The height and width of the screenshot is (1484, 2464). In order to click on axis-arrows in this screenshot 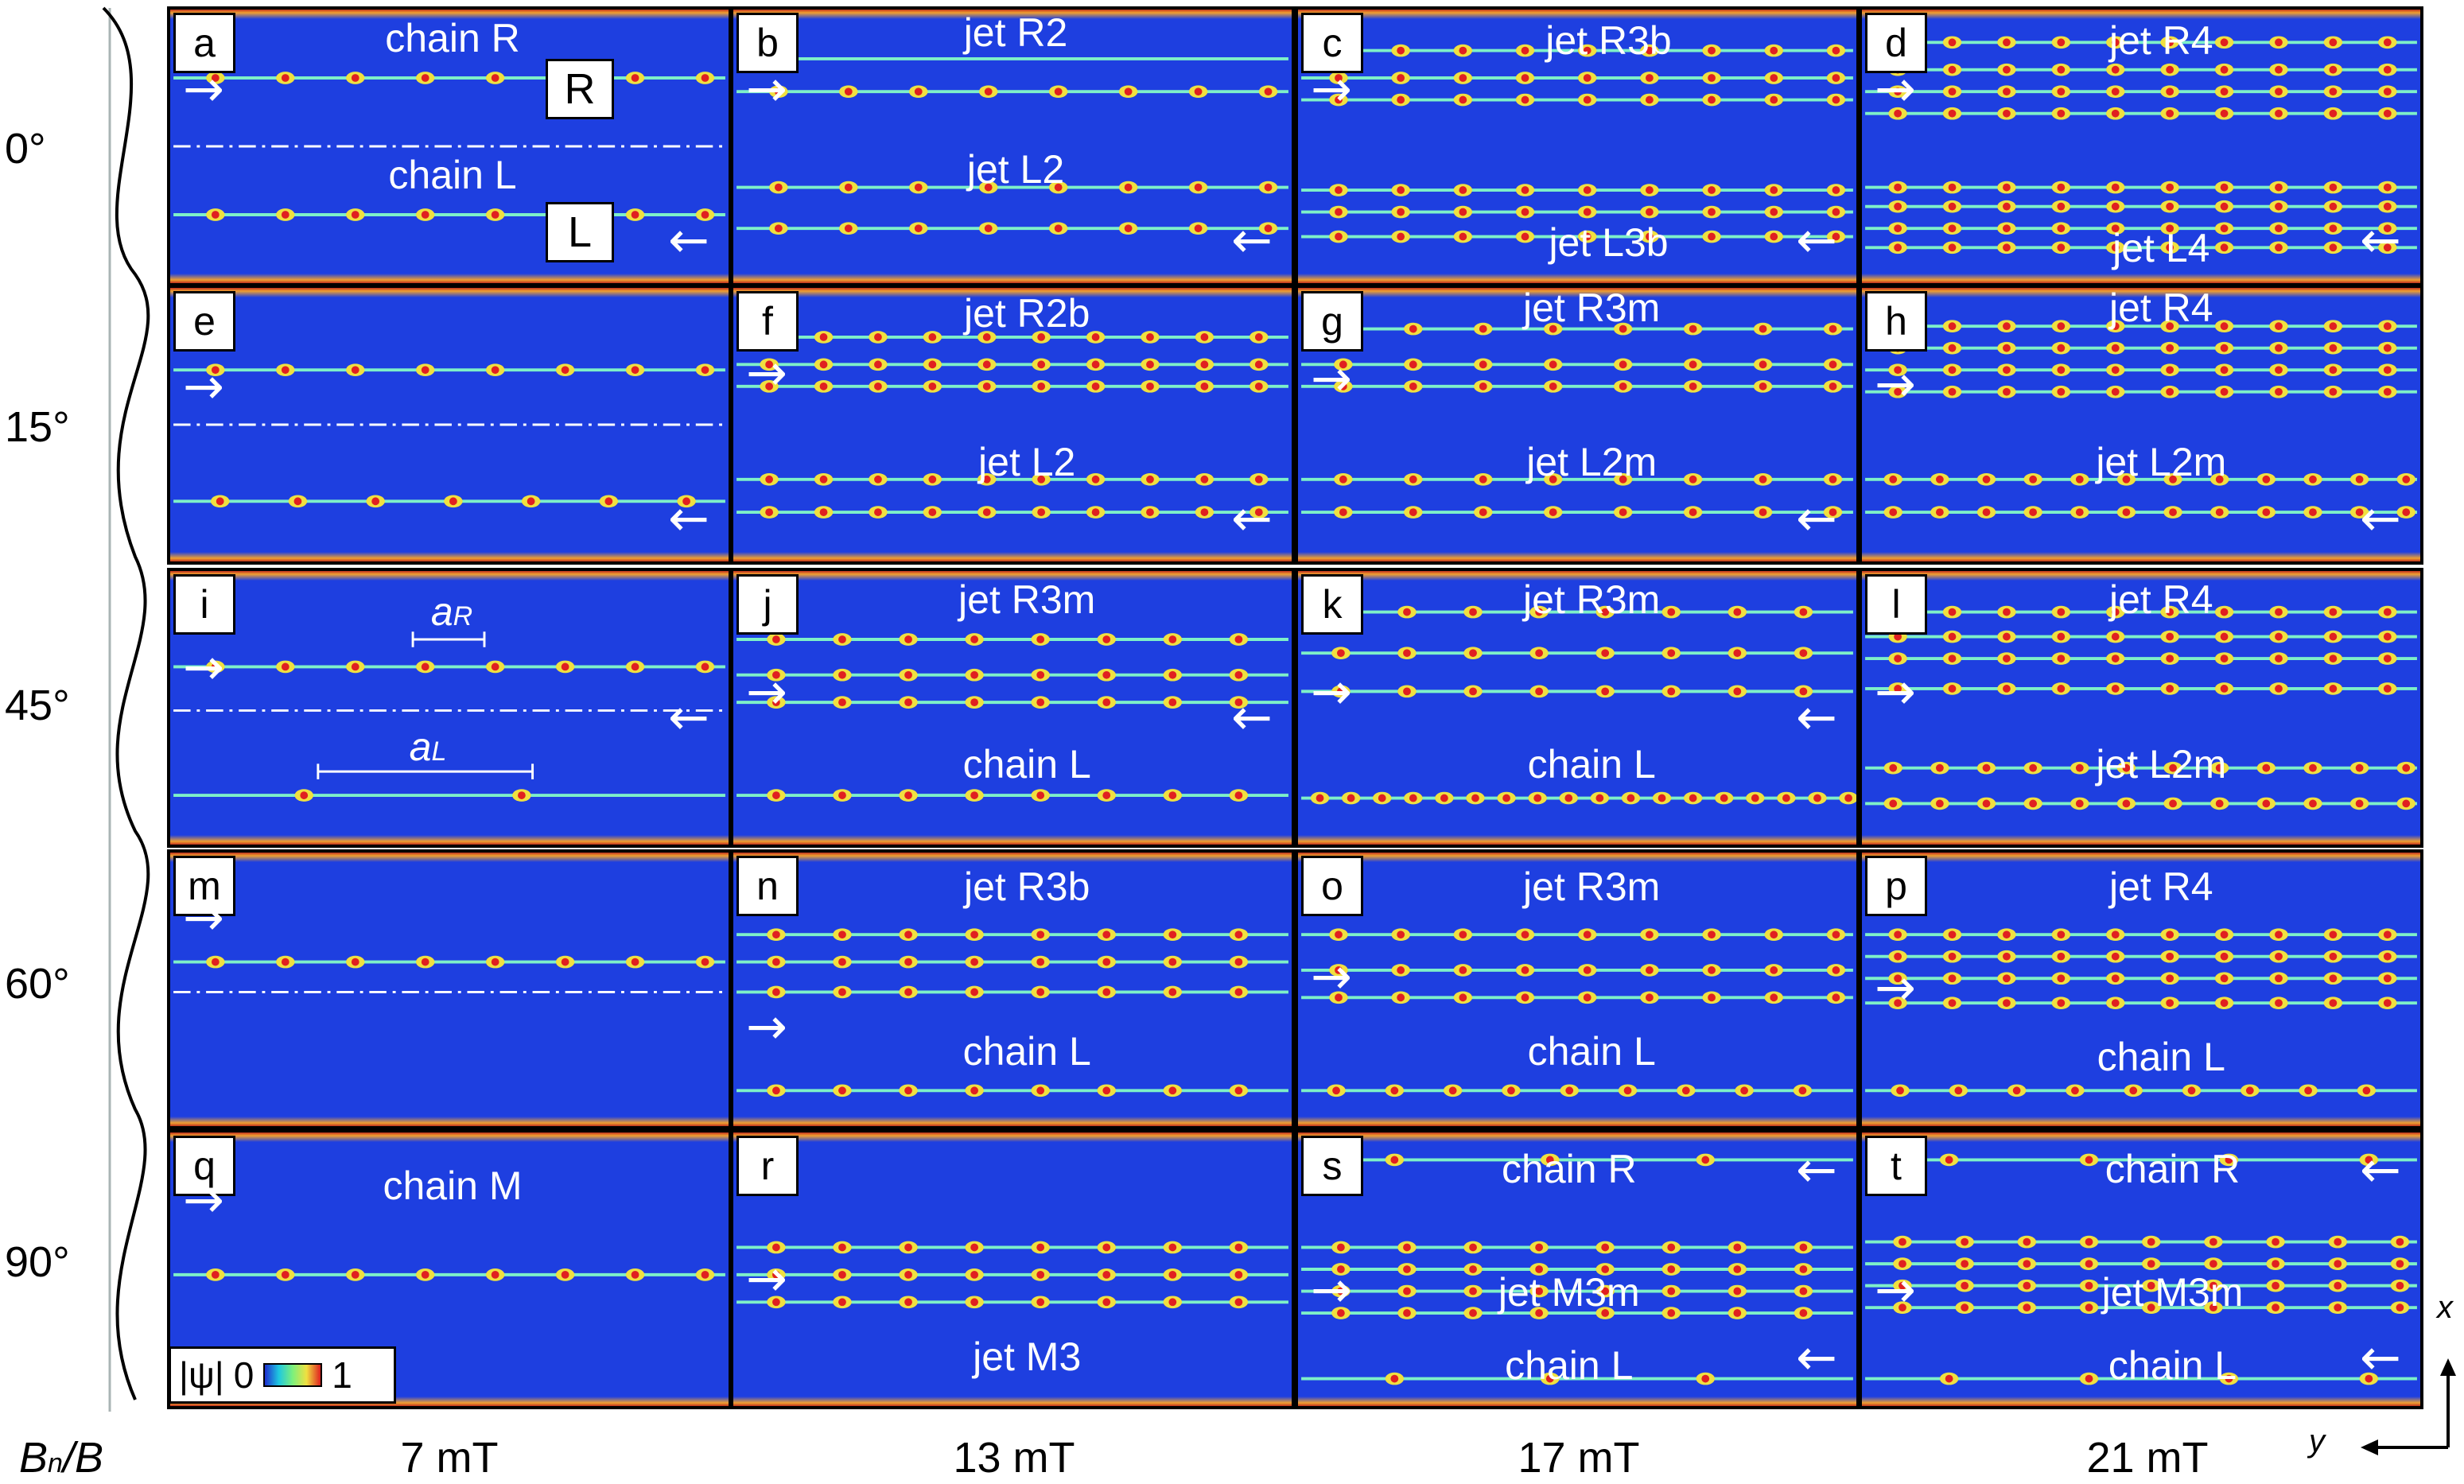, I will do `click(2408, 1406)`.